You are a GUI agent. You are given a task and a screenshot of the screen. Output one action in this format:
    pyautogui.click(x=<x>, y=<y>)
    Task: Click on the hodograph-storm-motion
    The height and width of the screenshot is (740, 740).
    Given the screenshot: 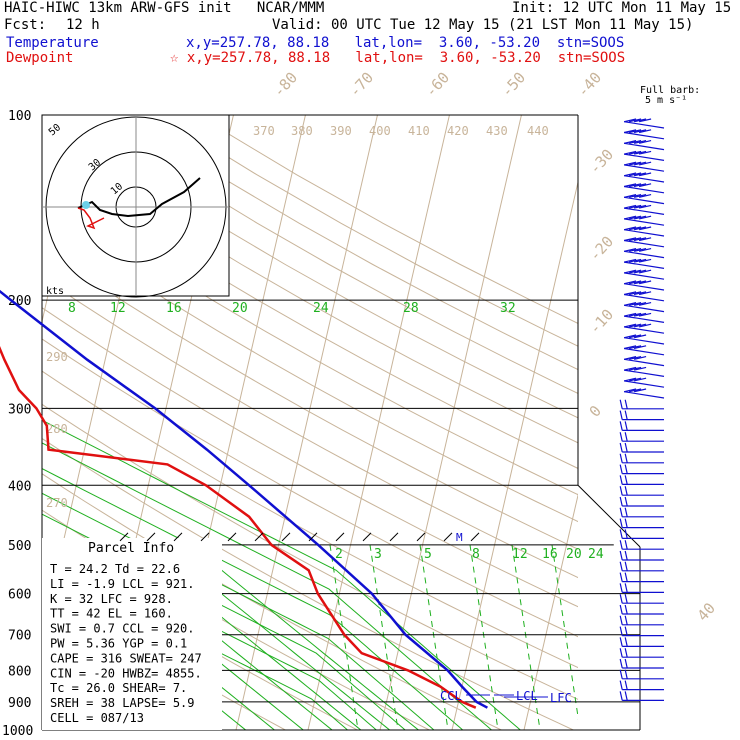 What is the action you would take?
    pyautogui.click(x=91, y=218)
    